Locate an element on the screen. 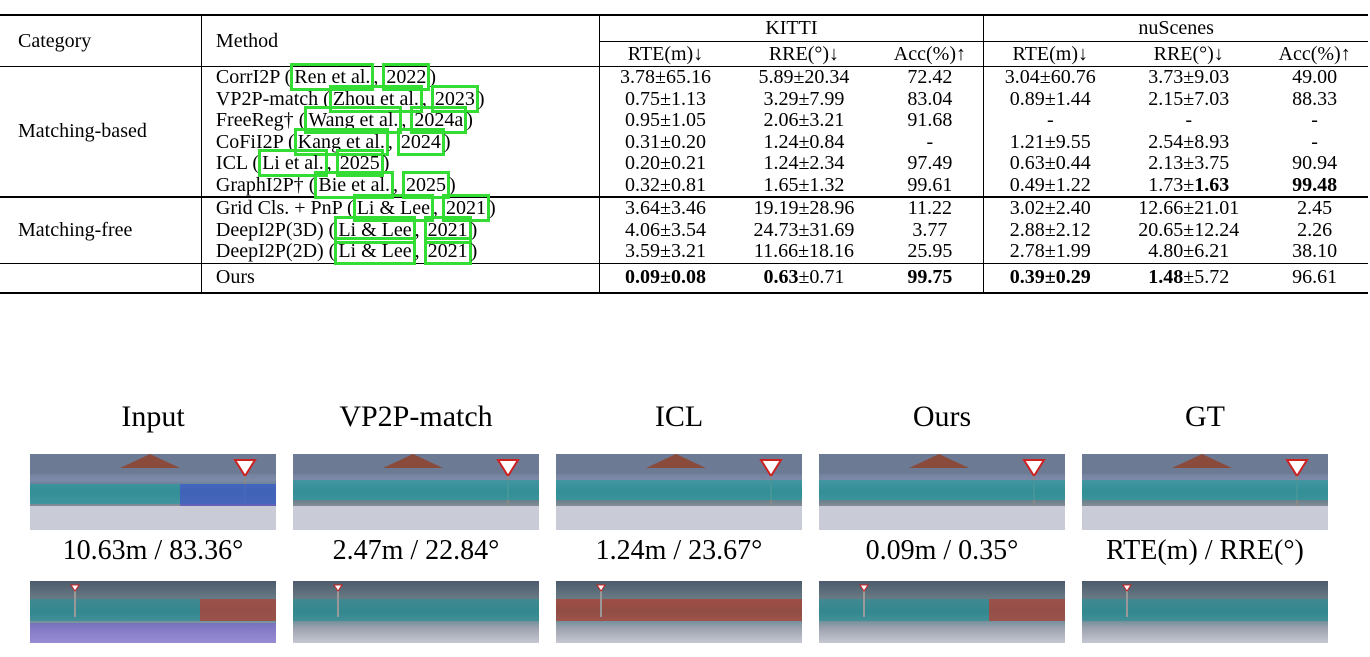 The image size is (1370, 657). value-cell: 0.32±0.81 is located at coordinates (665, 184).